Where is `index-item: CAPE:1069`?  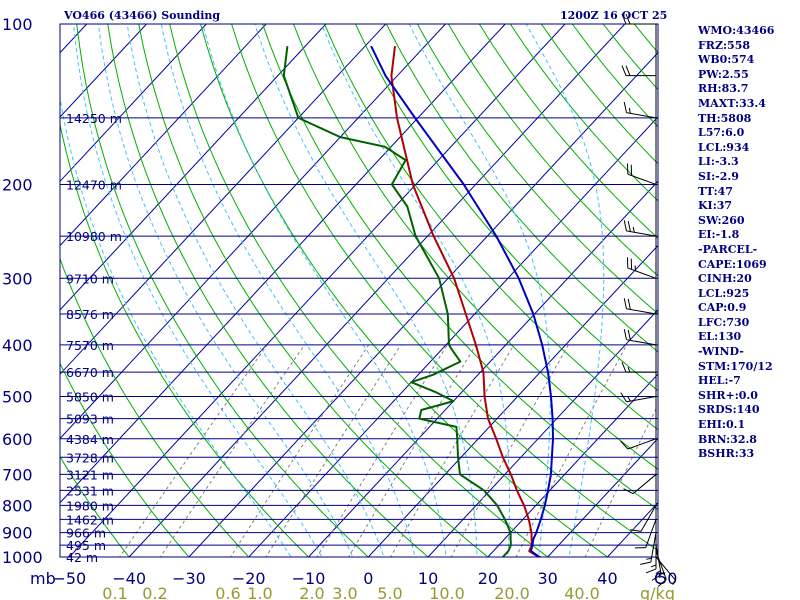
index-item: CAPE:1069 is located at coordinates (732, 264).